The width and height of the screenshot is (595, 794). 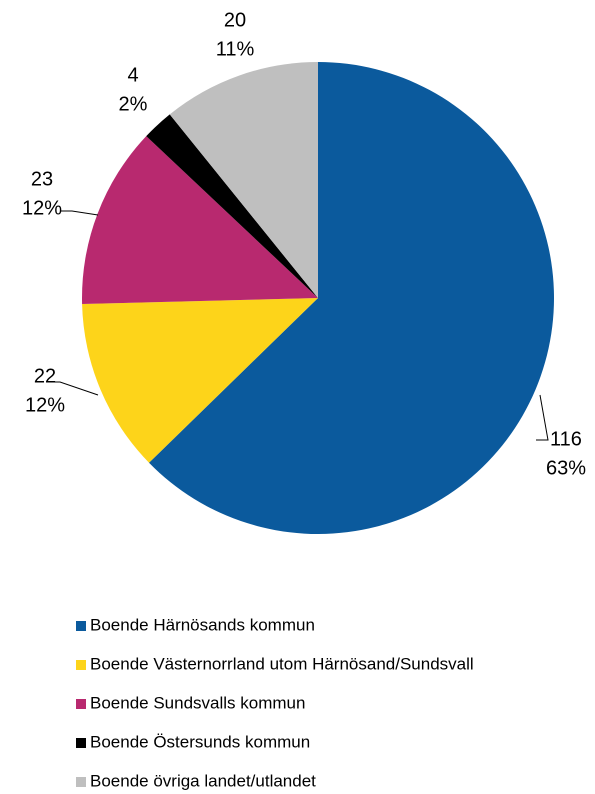 What do you see at coordinates (197, 702) in the screenshot?
I see `legend-label: Boende Sundsvalls kommun` at bounding box center [197, 702].